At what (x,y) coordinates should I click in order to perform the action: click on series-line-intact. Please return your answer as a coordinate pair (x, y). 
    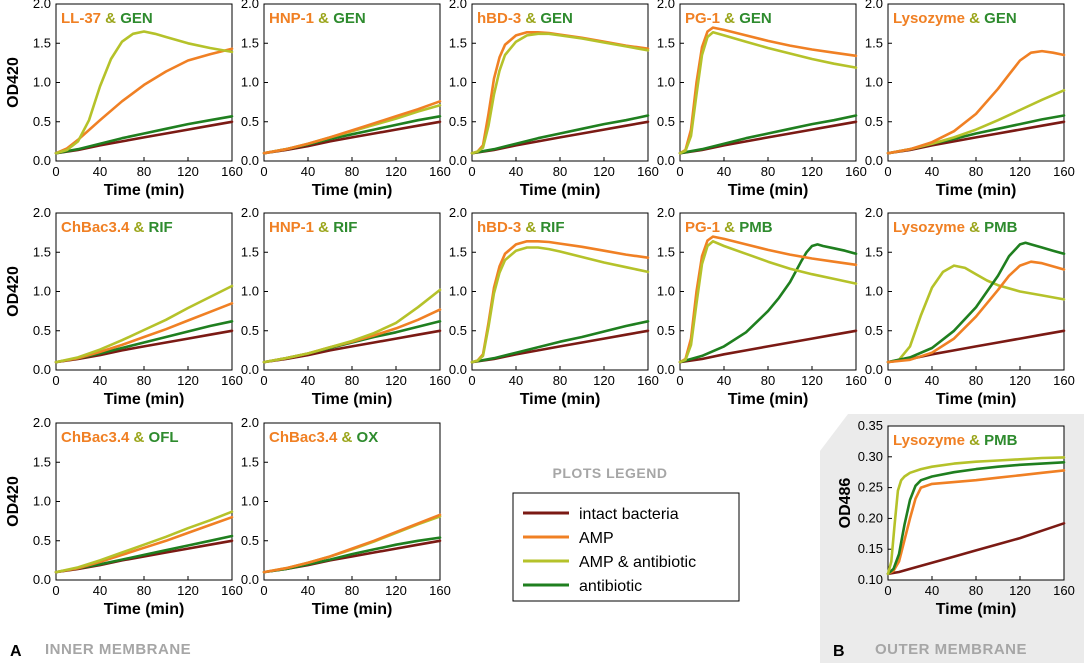
    Looking at the image, I should click on (768, 346).